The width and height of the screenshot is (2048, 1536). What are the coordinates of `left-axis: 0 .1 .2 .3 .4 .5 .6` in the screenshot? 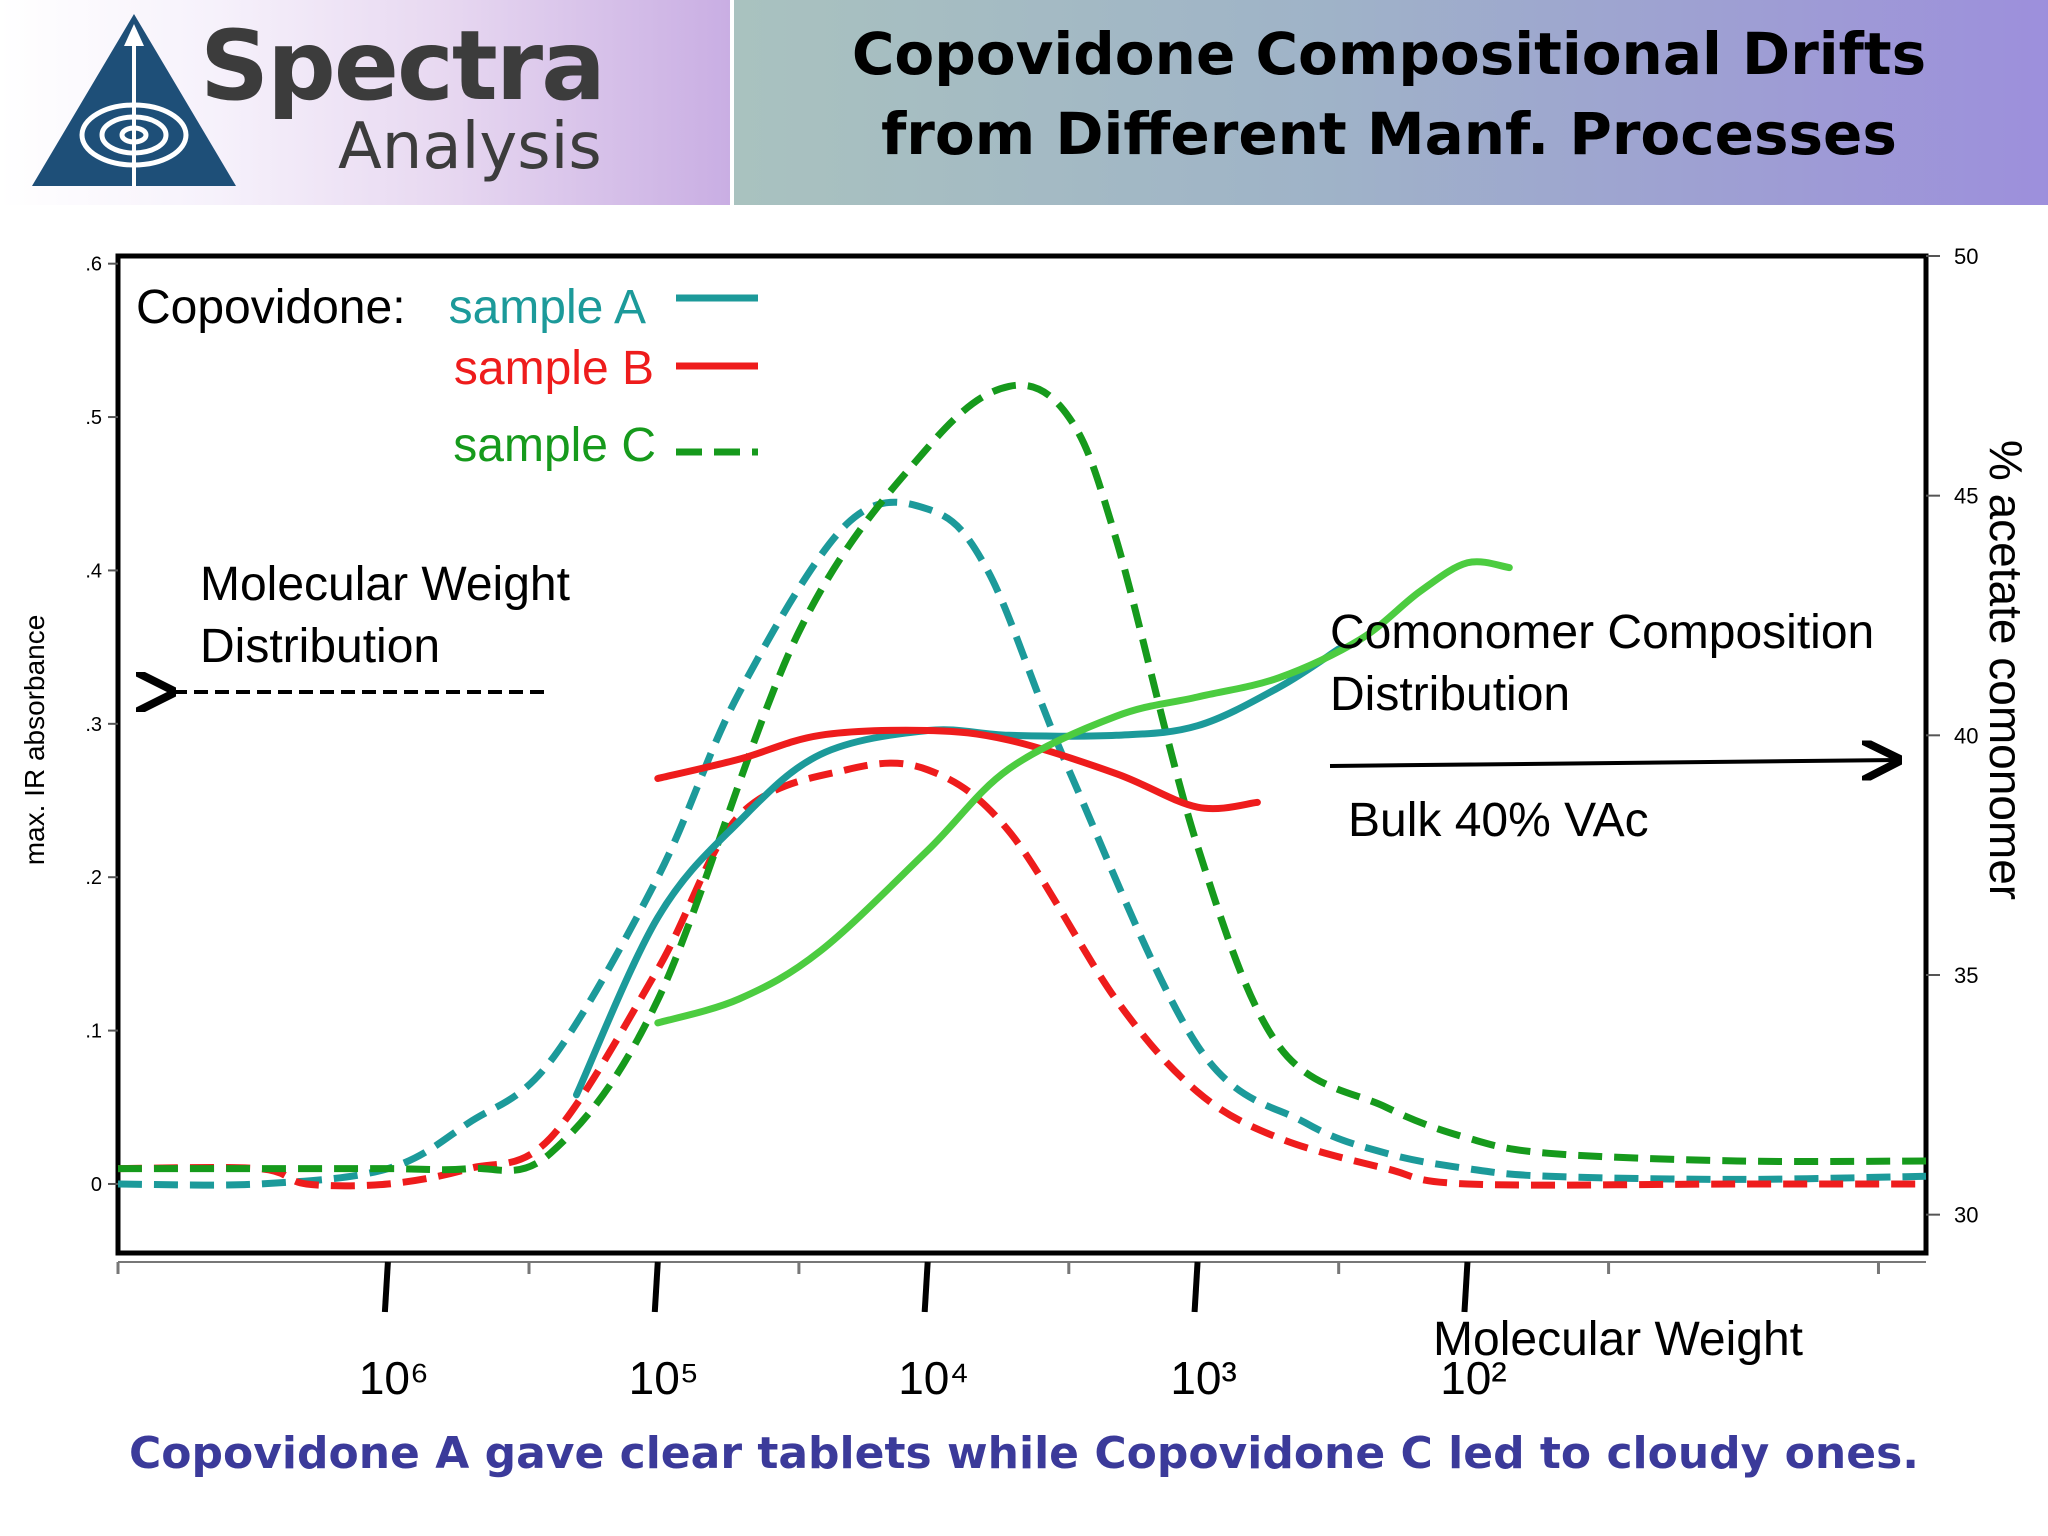 It's located at (101, 725).